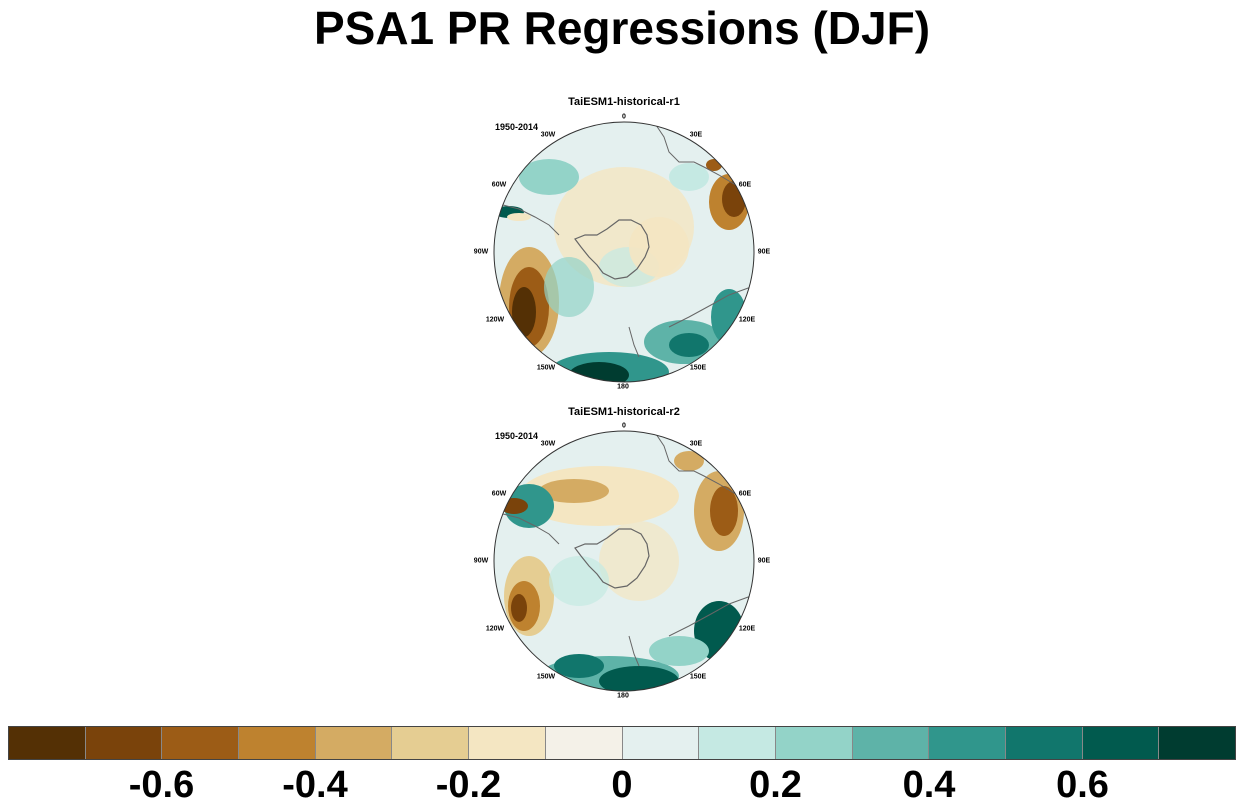 This screenshot has height=807, width=1244. What do you see at coordinates (929, 785) in the screenshot?
I see `colorbar-tick-label: 0.4` at bounding box center [929, 785].